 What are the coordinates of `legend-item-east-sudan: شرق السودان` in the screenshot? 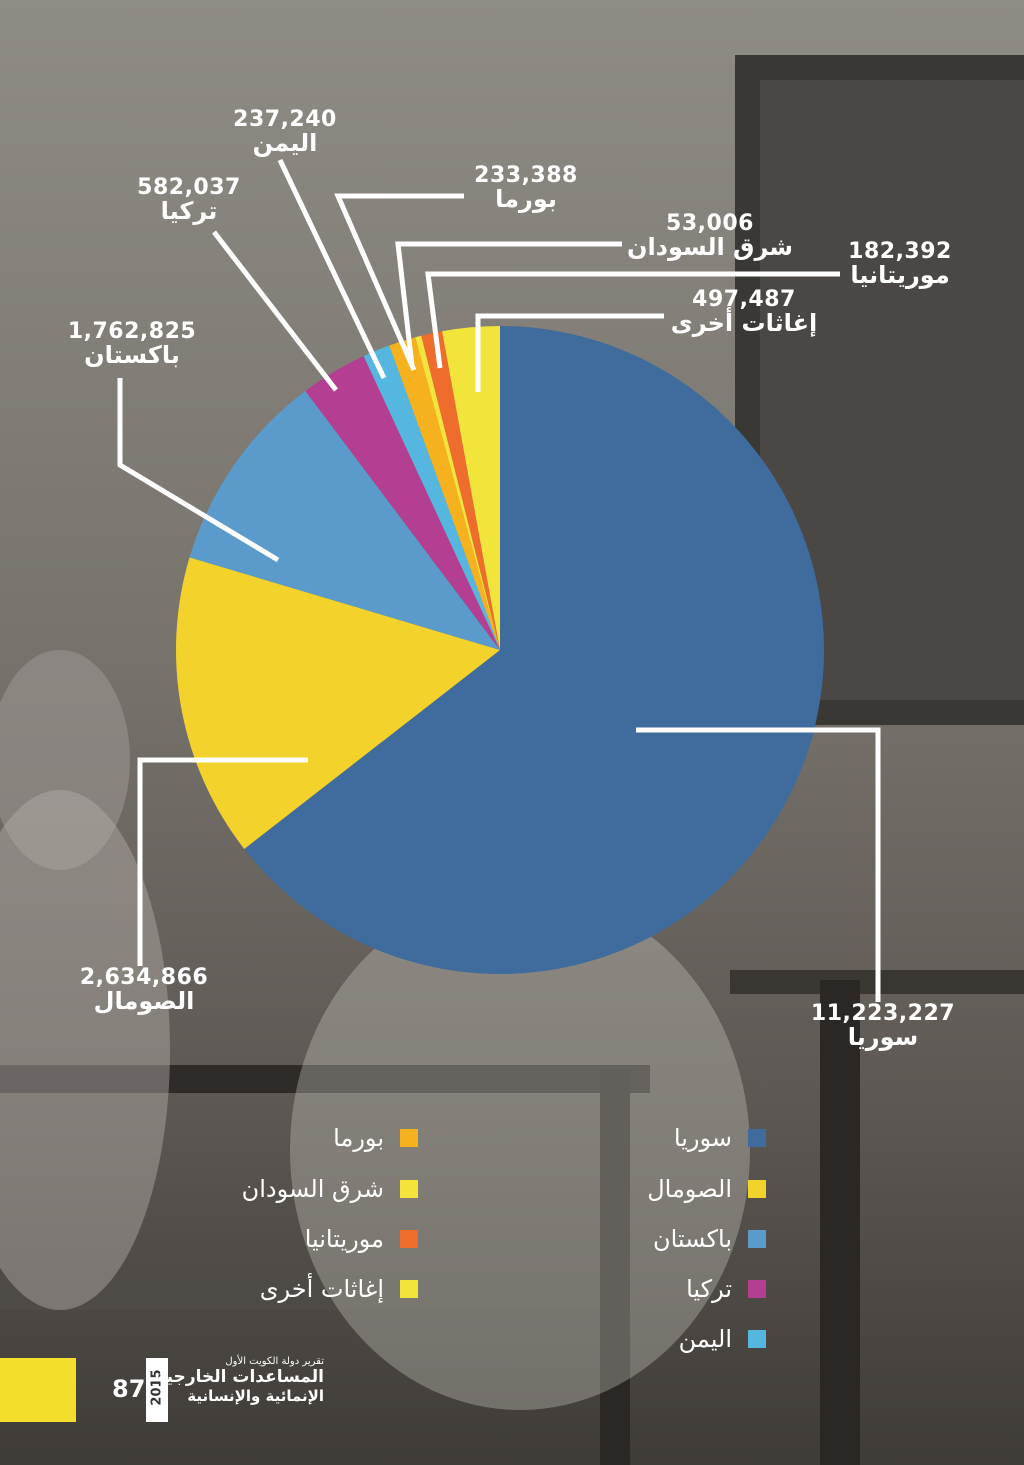 It's located at (330, 1189).